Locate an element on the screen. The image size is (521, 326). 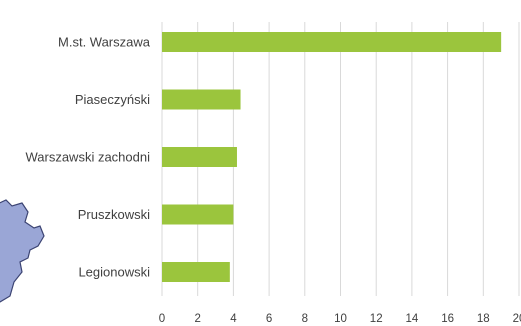
x-tick-label: 2 is located at coordinates (197, 319).